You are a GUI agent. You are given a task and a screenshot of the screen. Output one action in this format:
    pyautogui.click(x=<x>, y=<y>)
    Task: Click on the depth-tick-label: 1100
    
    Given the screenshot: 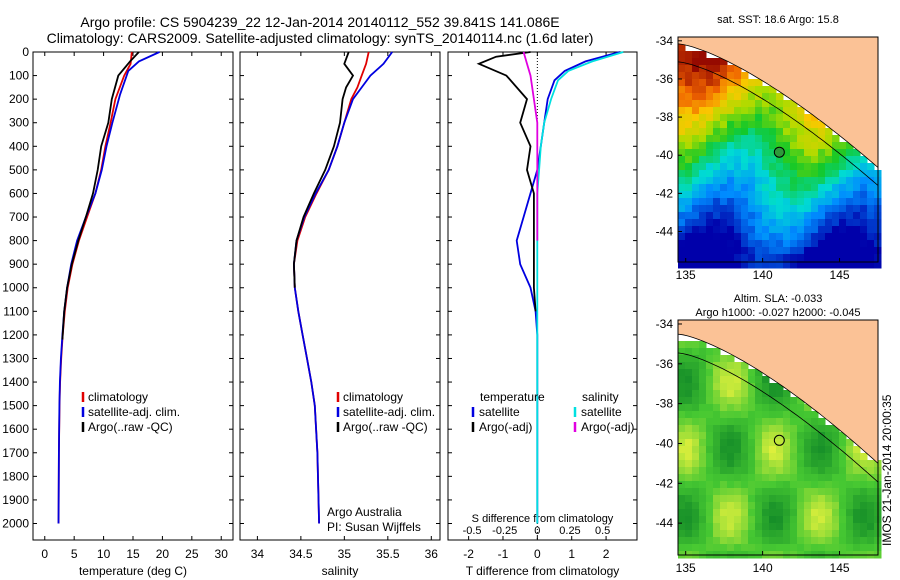 What is the action you would take?
    pyautogui.click(x=16, y=311)
    